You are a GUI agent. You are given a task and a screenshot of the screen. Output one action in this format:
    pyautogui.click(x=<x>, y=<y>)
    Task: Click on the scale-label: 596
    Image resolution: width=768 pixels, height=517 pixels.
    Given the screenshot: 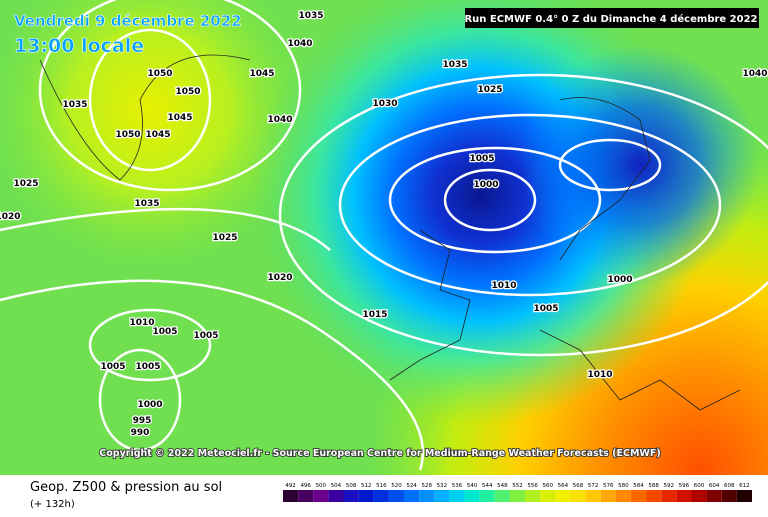 What is the action you would take?
    pyautogui.click(x=684, y=486)
    